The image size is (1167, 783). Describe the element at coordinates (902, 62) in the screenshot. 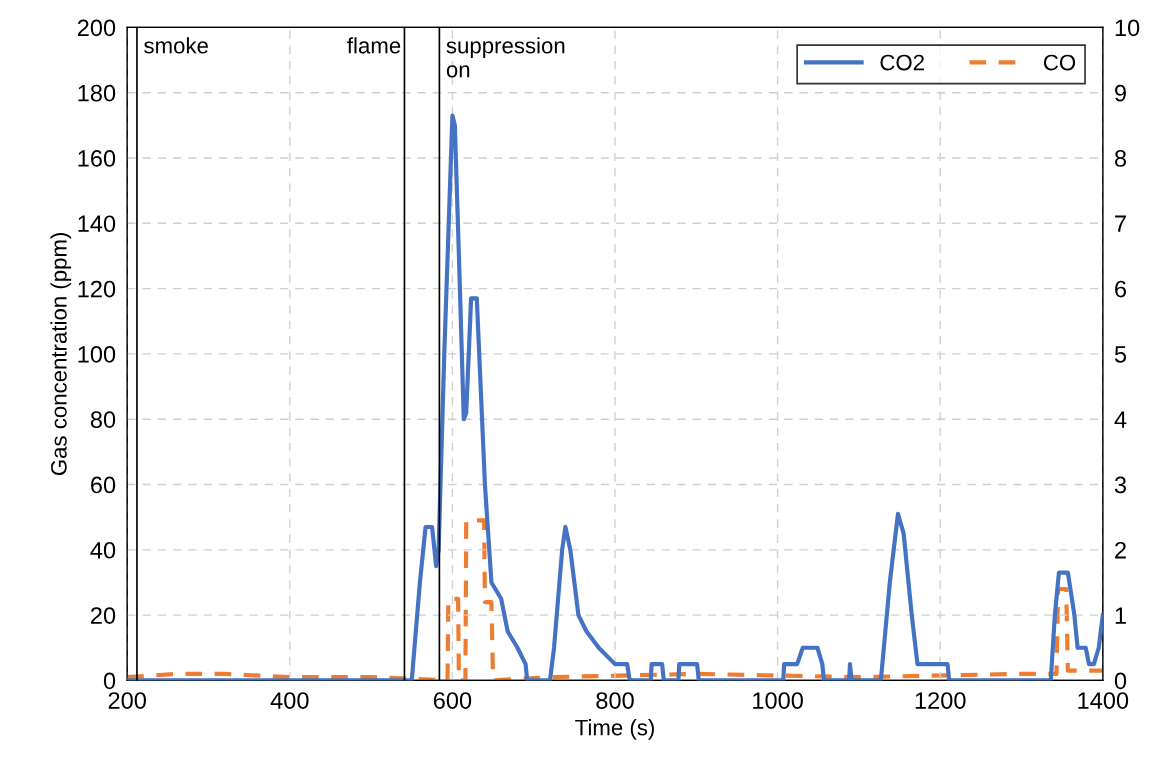

I see `legend-label: CO2` at that location.